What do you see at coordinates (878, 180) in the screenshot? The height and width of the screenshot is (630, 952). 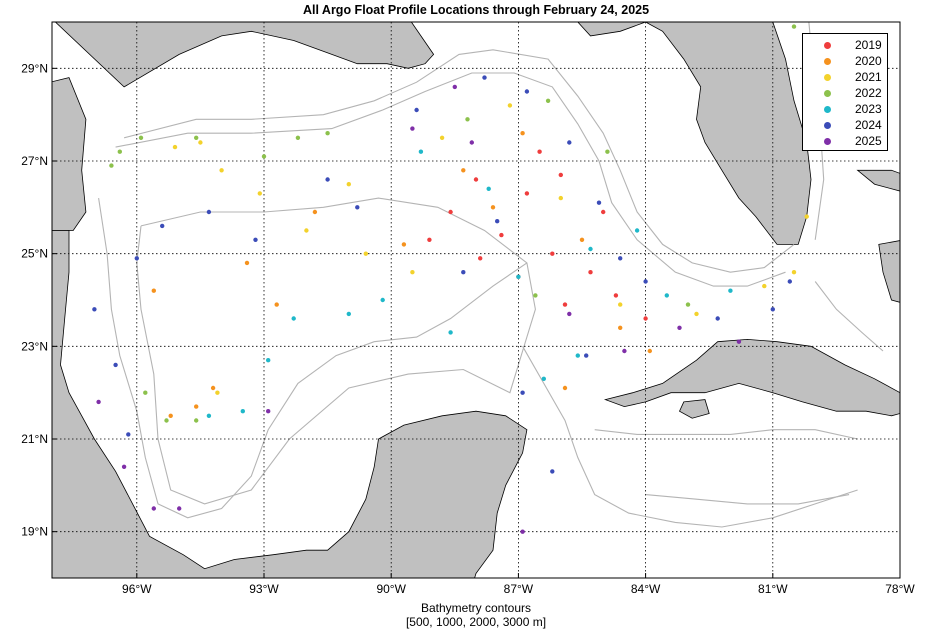 I see `land-bahamas-north` at bounding box center [878, 180].